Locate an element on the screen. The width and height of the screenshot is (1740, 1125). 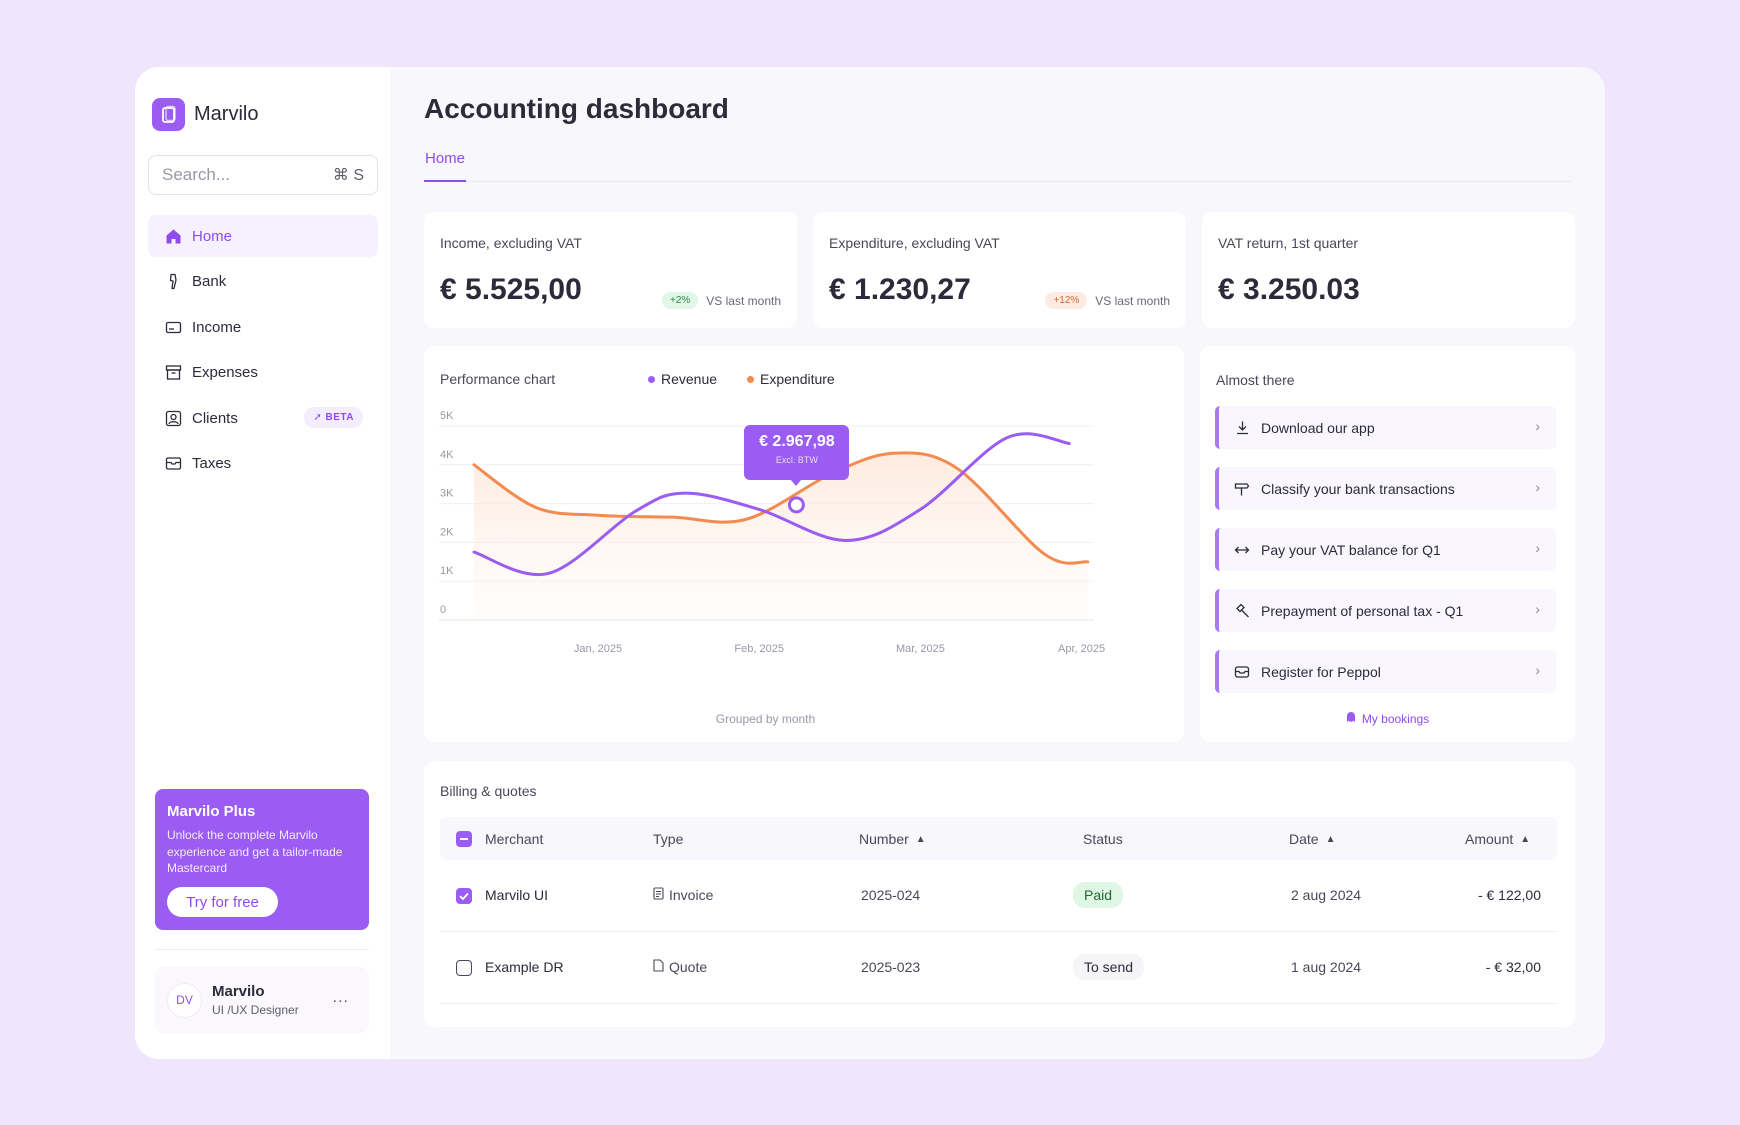
column-status: Status is located at coordinates (1103, 839).